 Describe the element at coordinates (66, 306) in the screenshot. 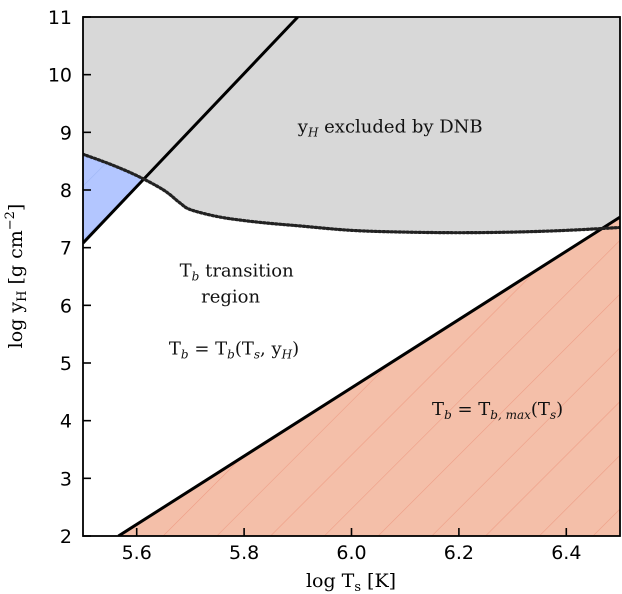

I see `y-tick-label: 6` at that location.